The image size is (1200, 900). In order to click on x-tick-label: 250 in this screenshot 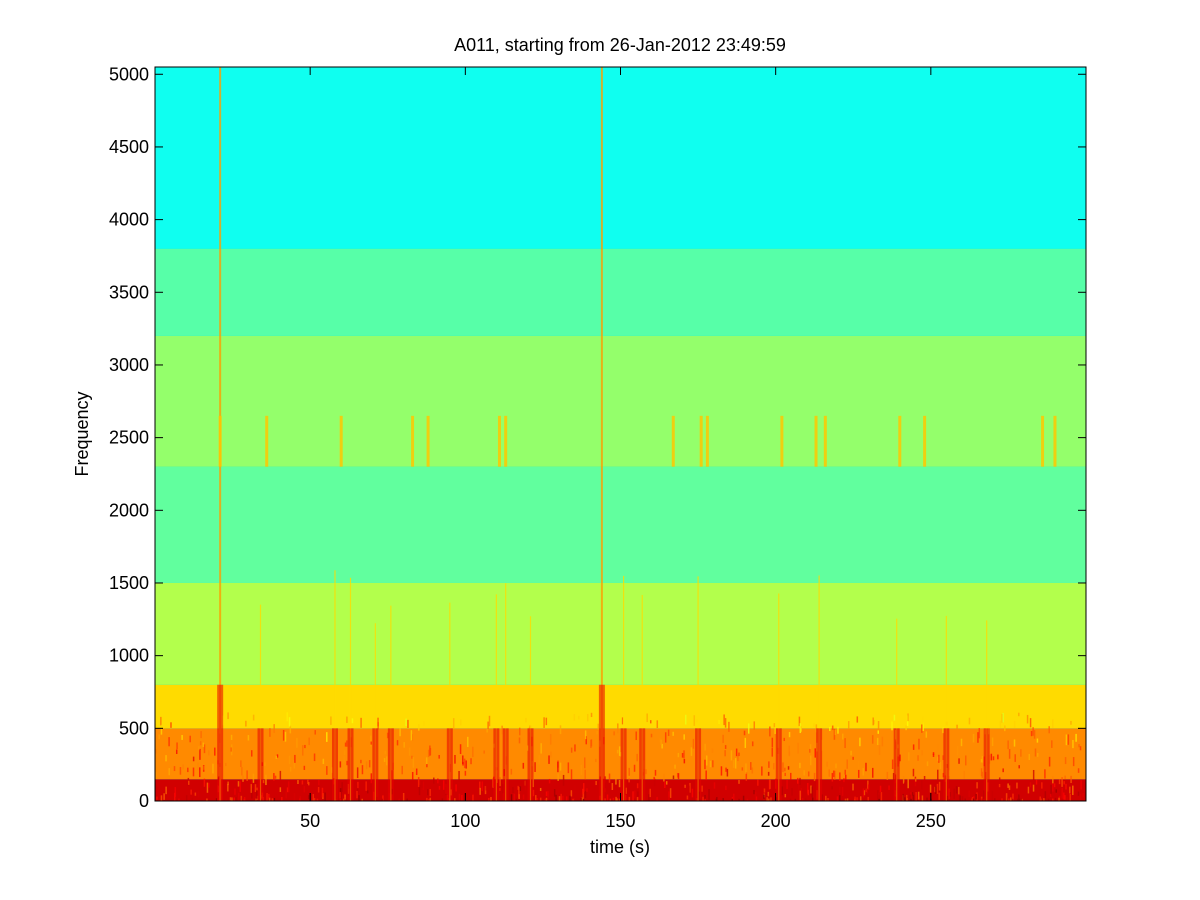, I will do `click(931, 821)`.